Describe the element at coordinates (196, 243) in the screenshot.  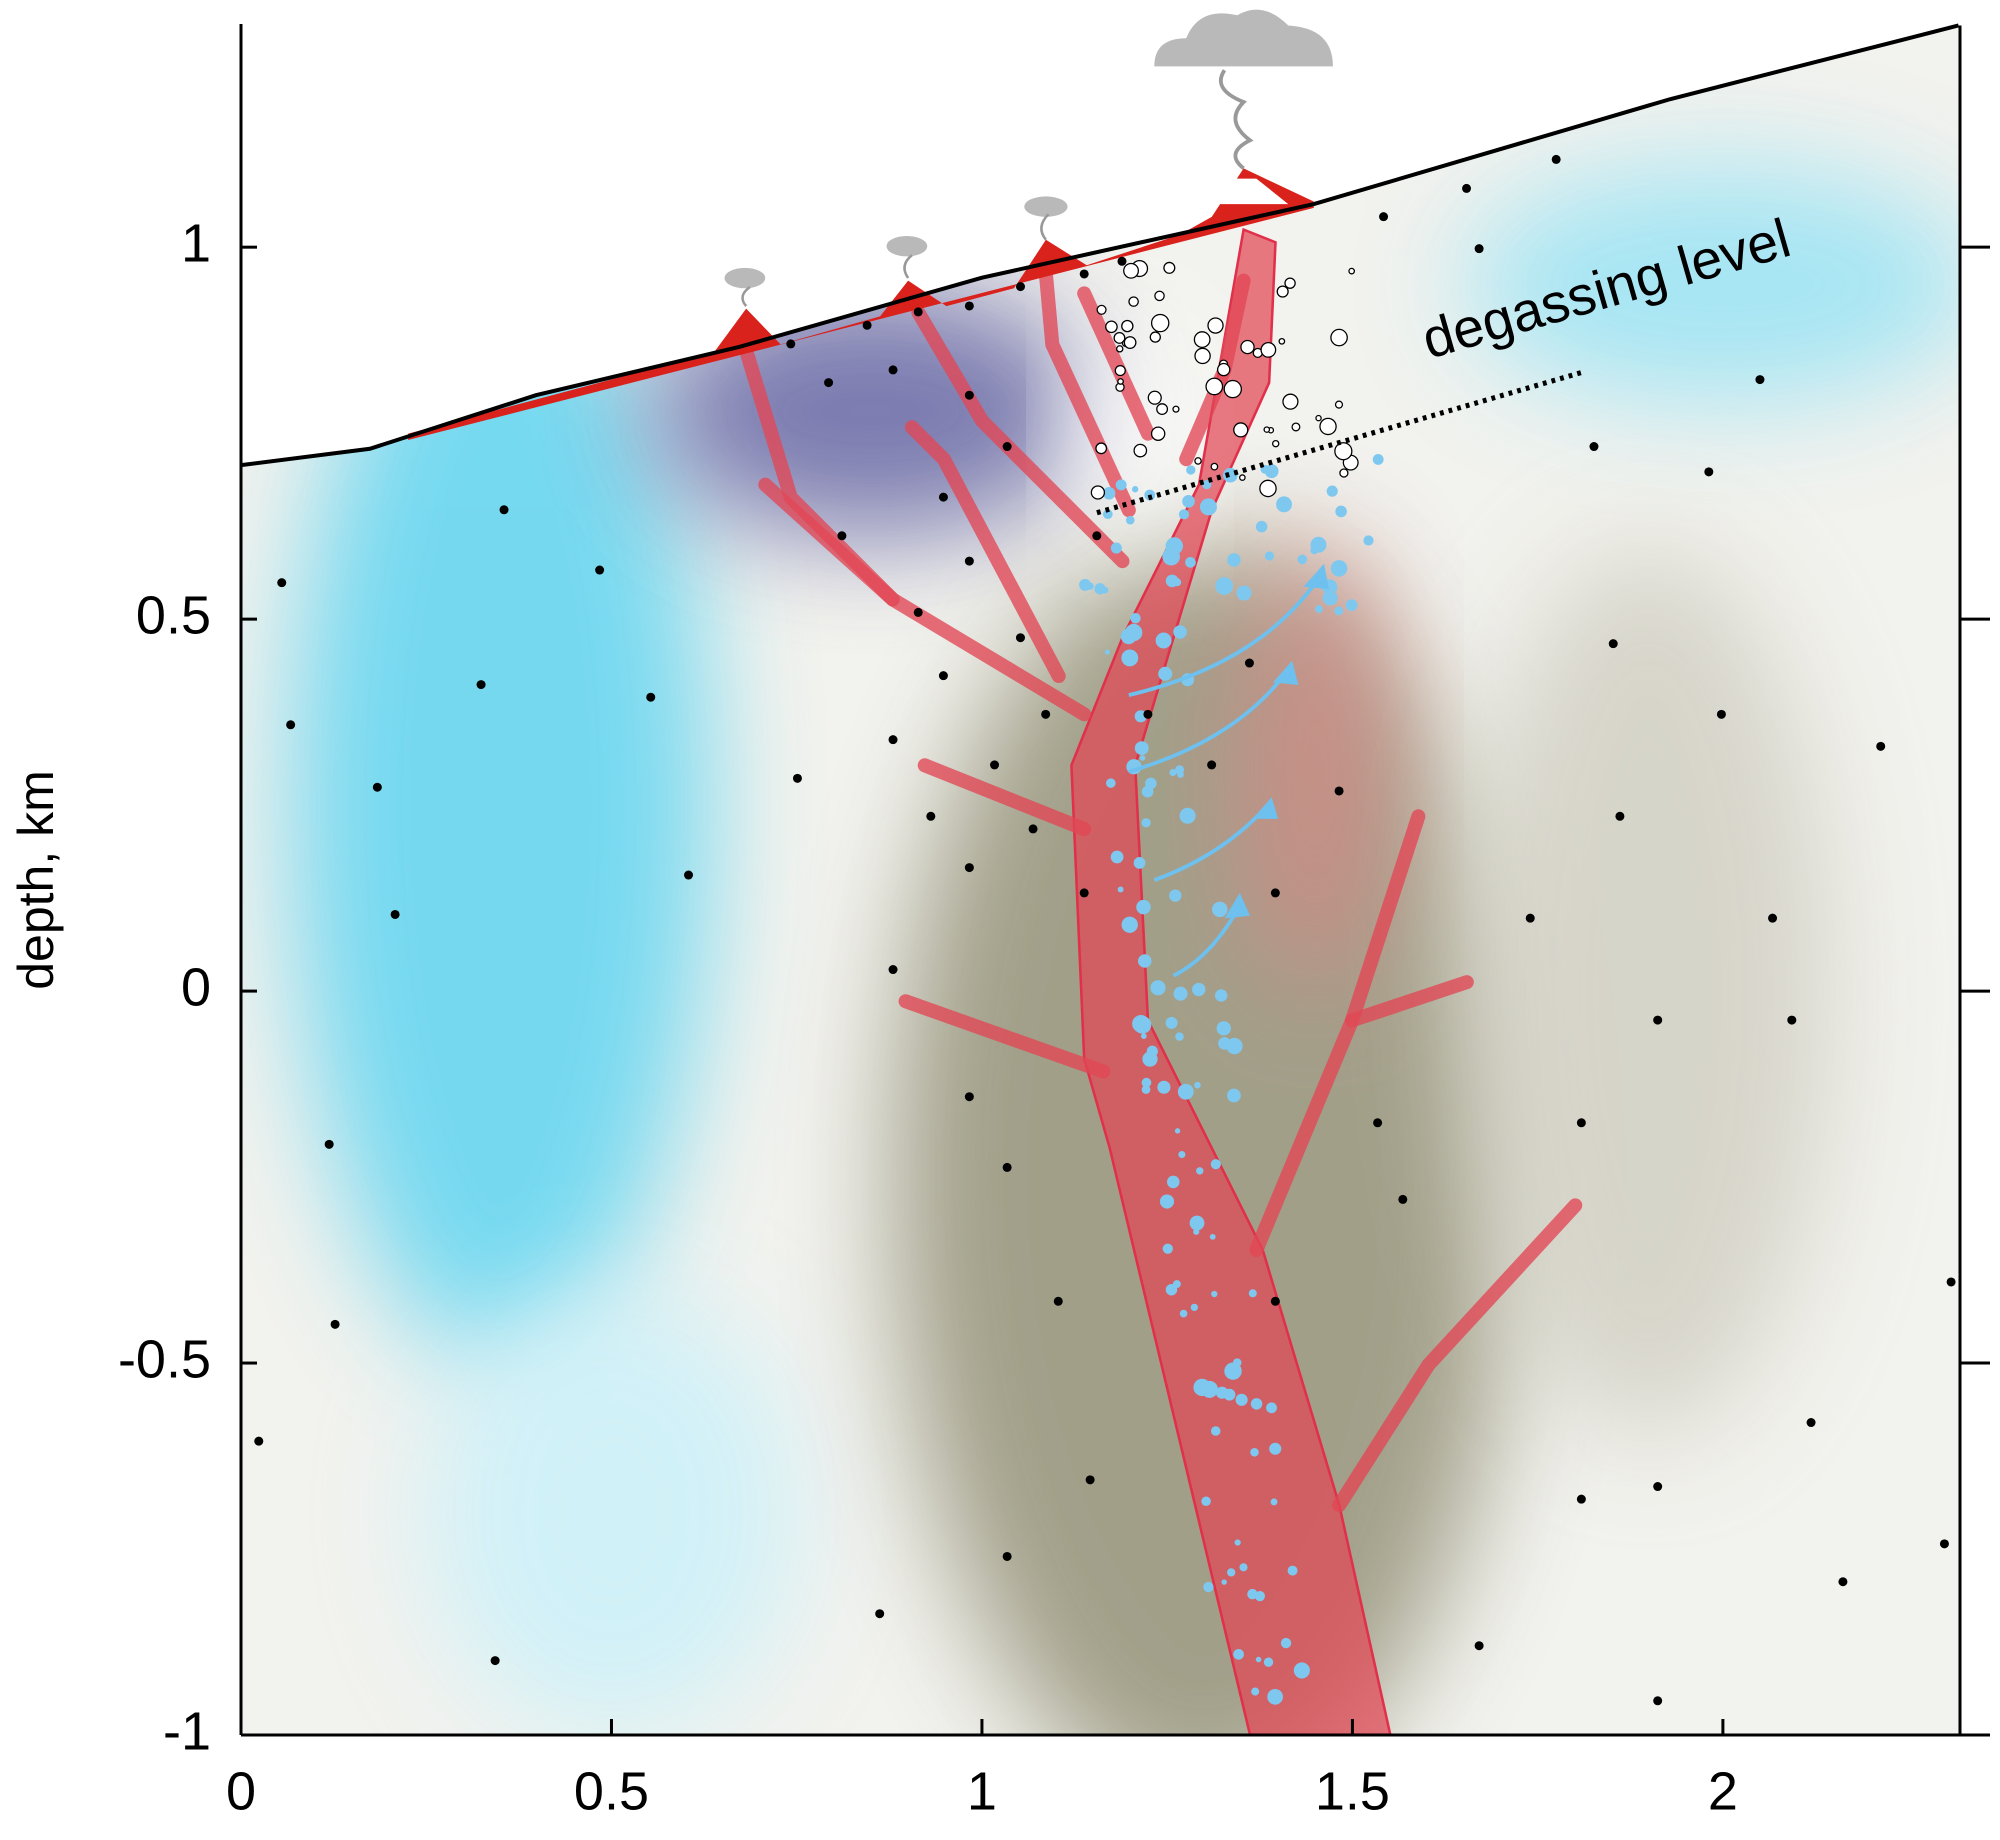
I see `y-tick-label: 1` at that location.